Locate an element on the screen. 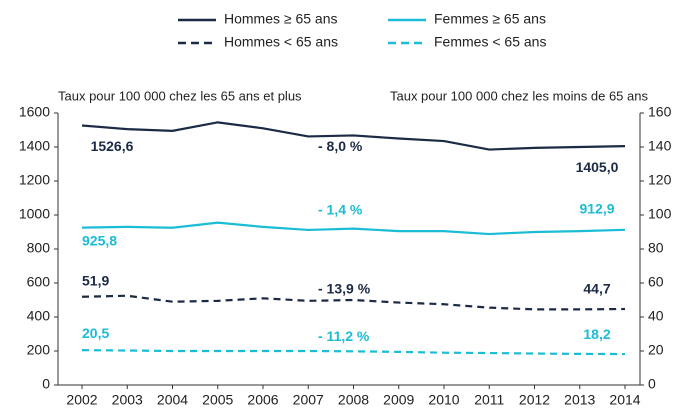 Image resolution: width=689 pixels, height=410 pixels. x-tick-label: 2008 is located at coordinates (353, 400).